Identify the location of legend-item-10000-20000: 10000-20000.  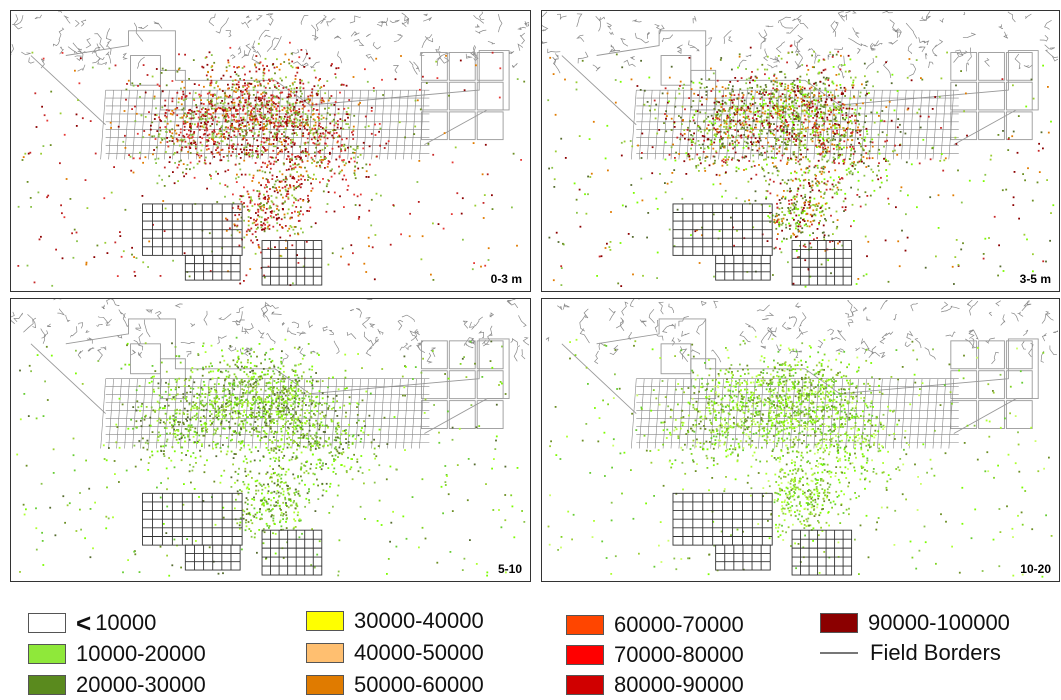
(117, 654).